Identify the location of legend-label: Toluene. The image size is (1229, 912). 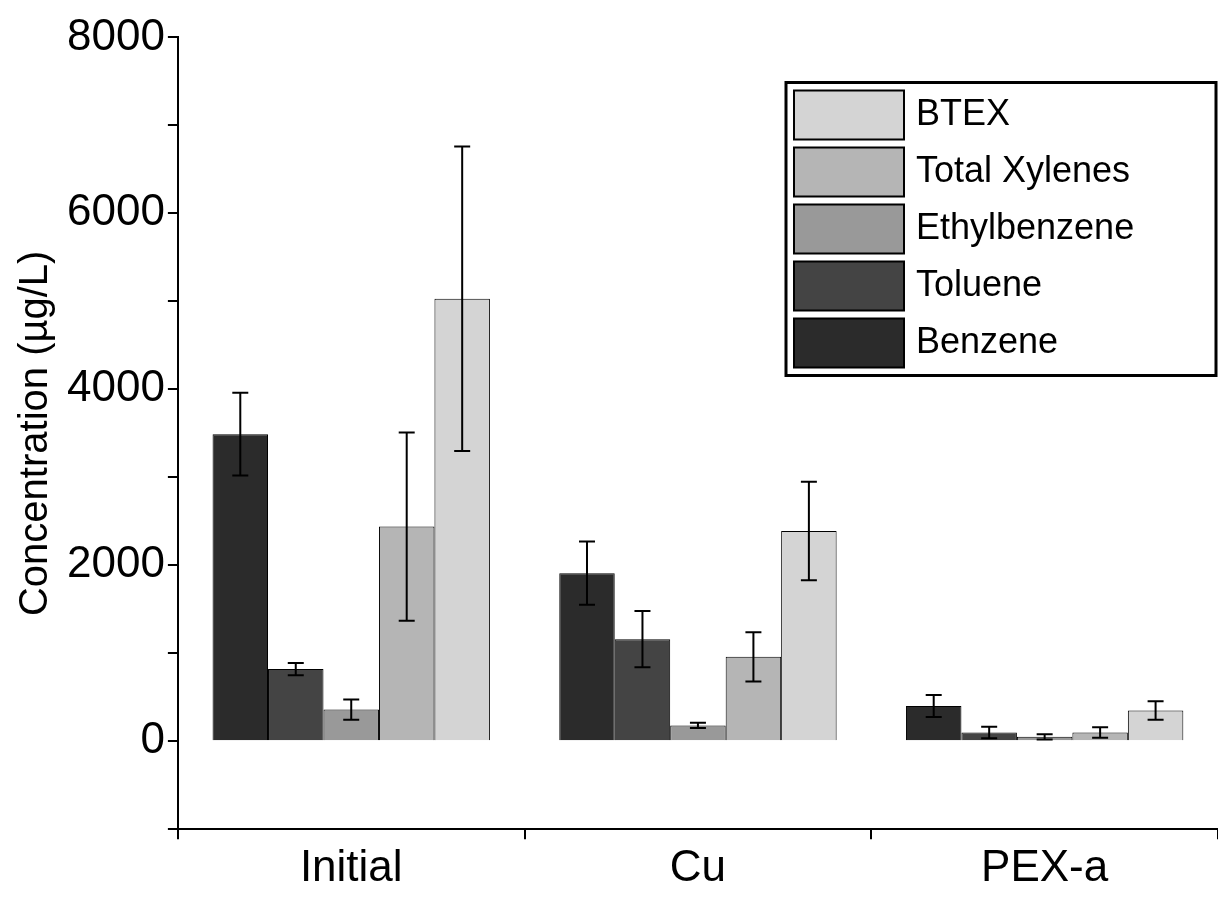
(979, 283).